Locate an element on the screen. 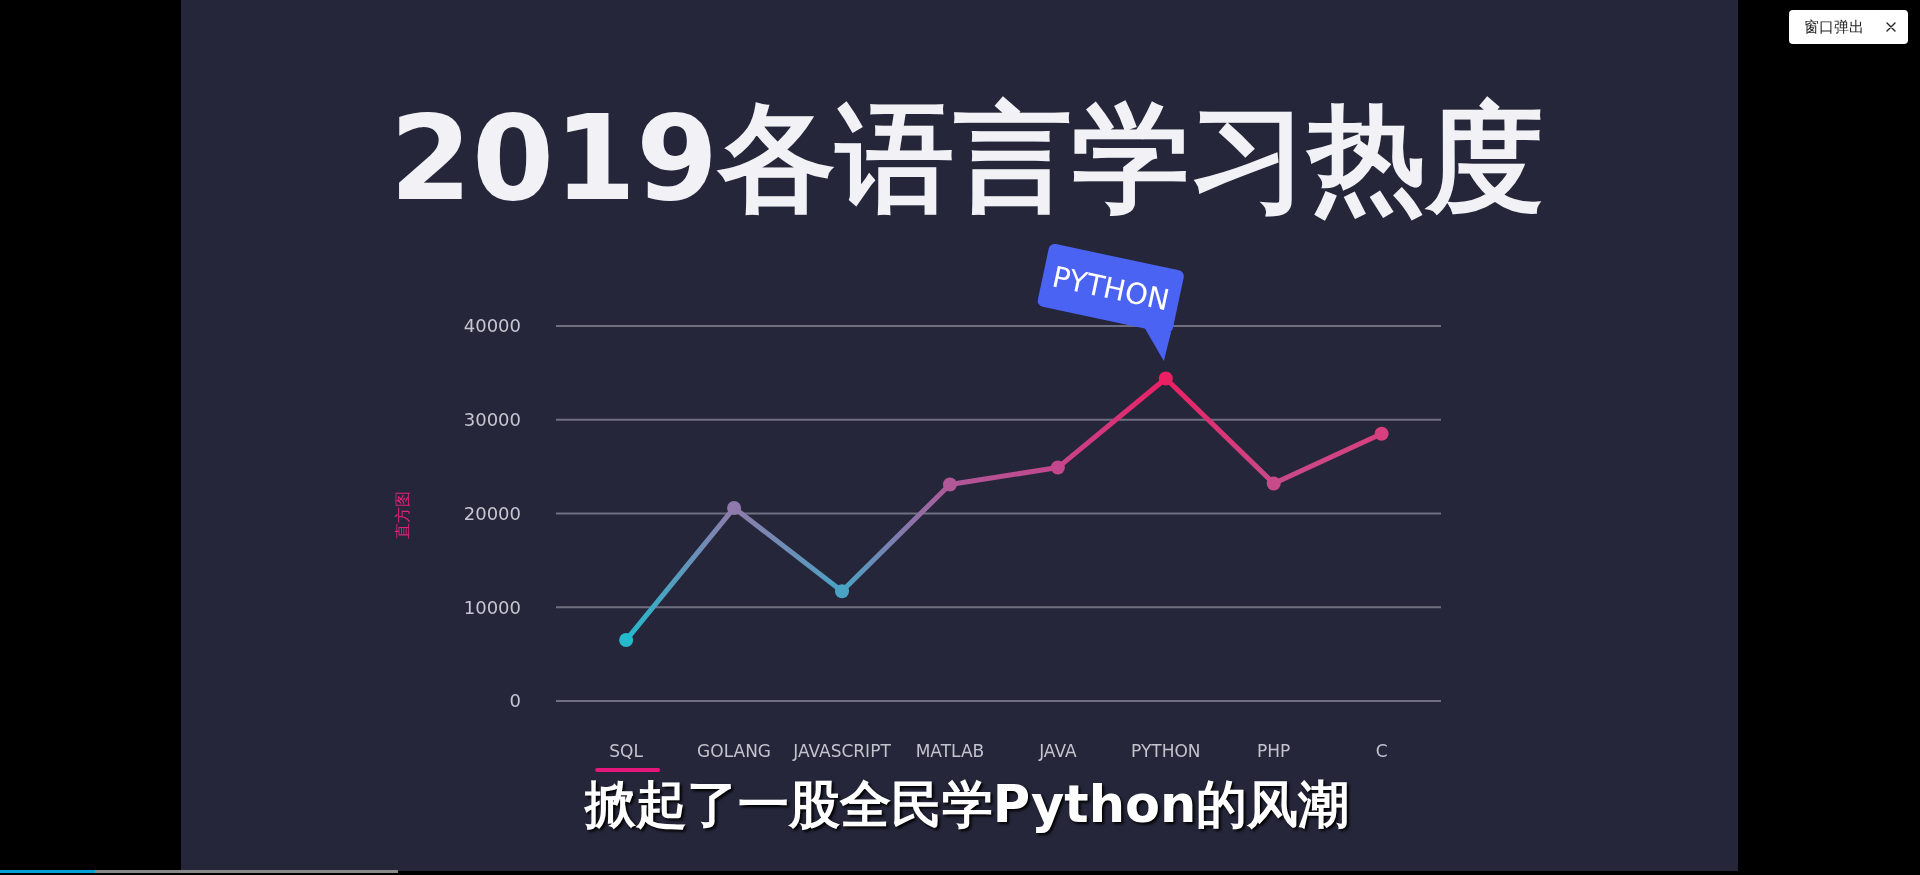 The width and height of the screenshot is (1920, 875). x-tick-label: GOLANG is located at coordinates (734, 751).